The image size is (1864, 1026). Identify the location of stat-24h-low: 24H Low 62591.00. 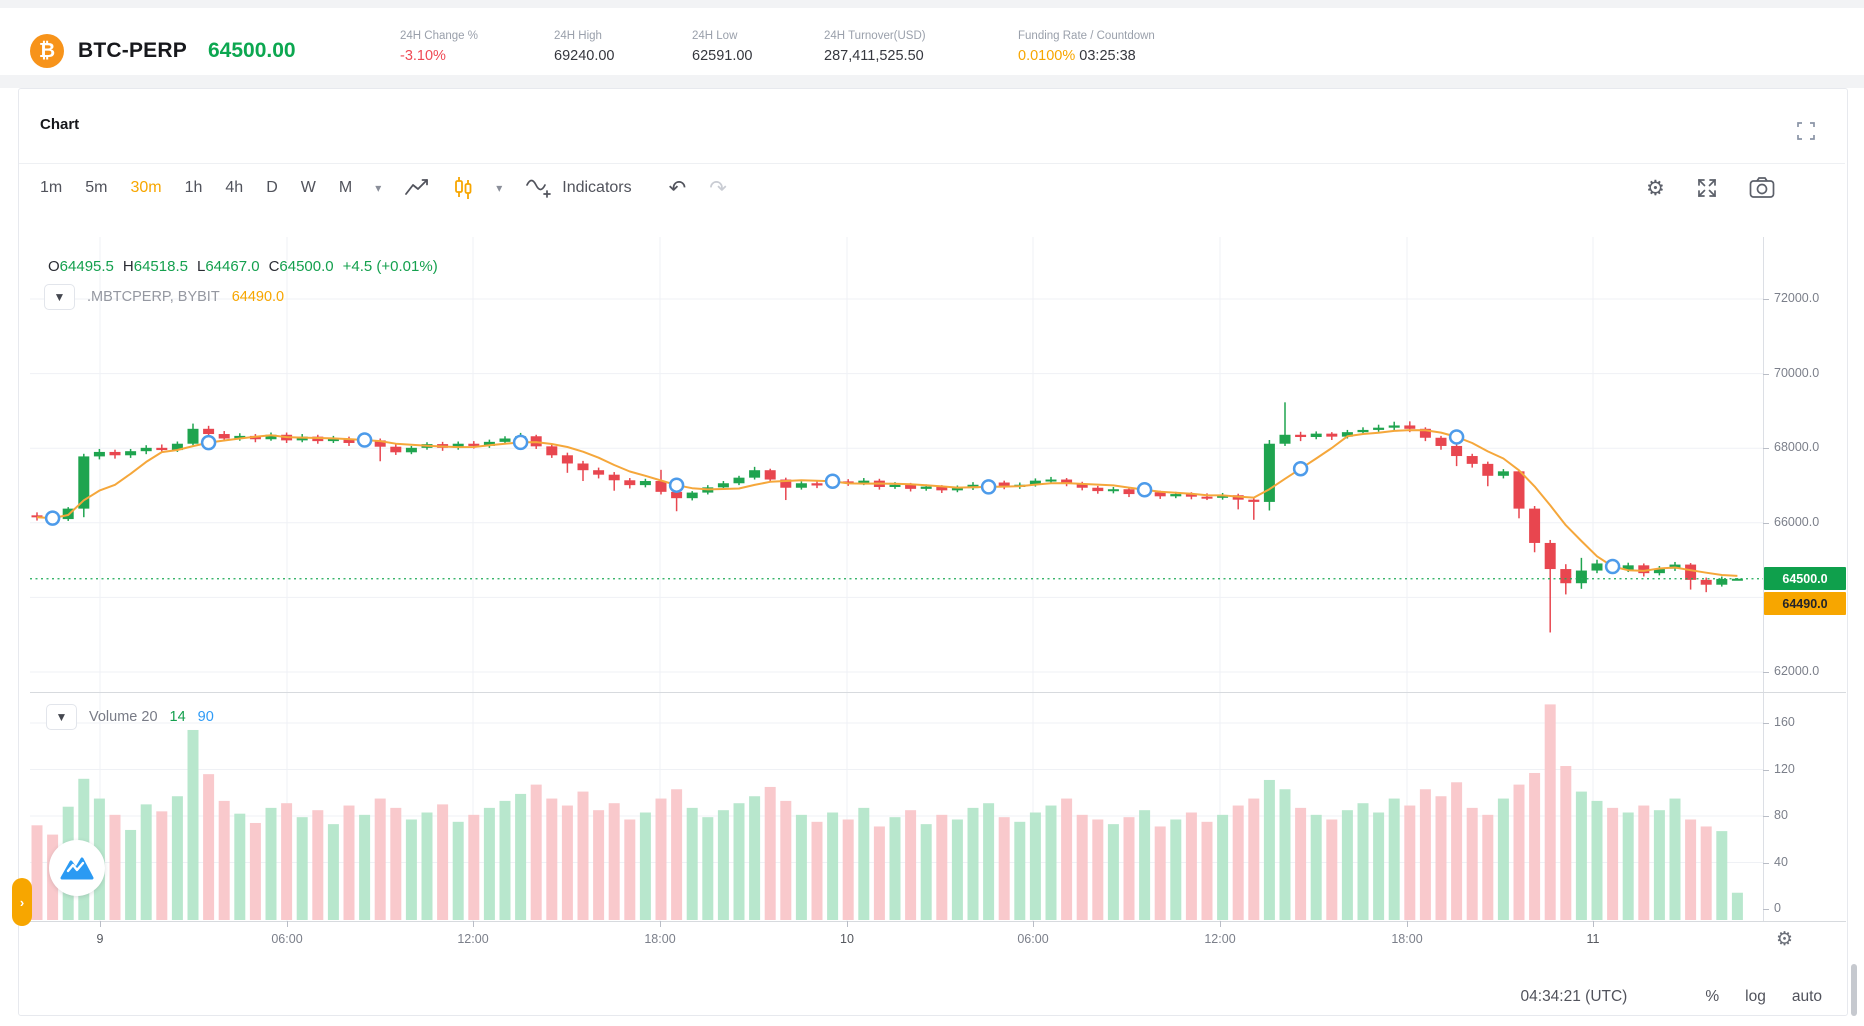
(722, 47).